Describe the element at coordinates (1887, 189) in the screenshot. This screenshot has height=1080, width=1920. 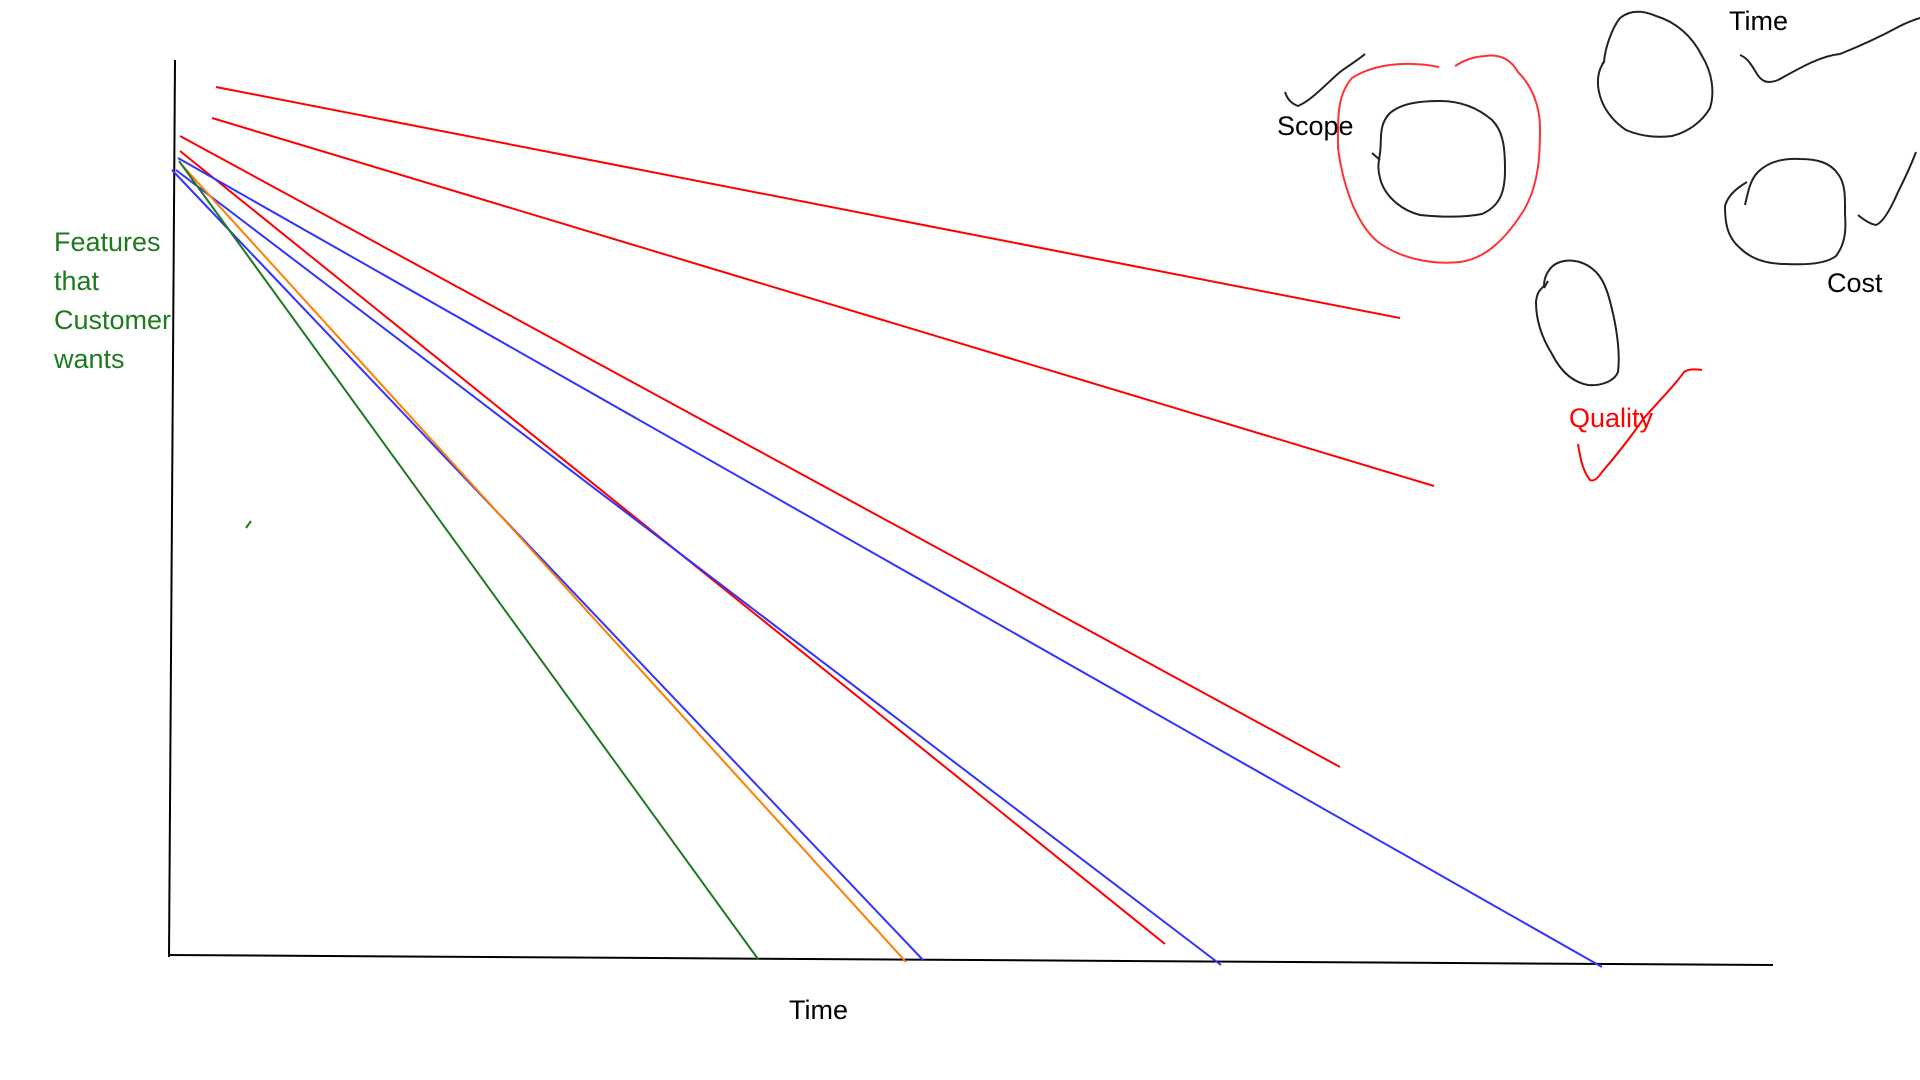
I see `cost-tail-mark` at that location.